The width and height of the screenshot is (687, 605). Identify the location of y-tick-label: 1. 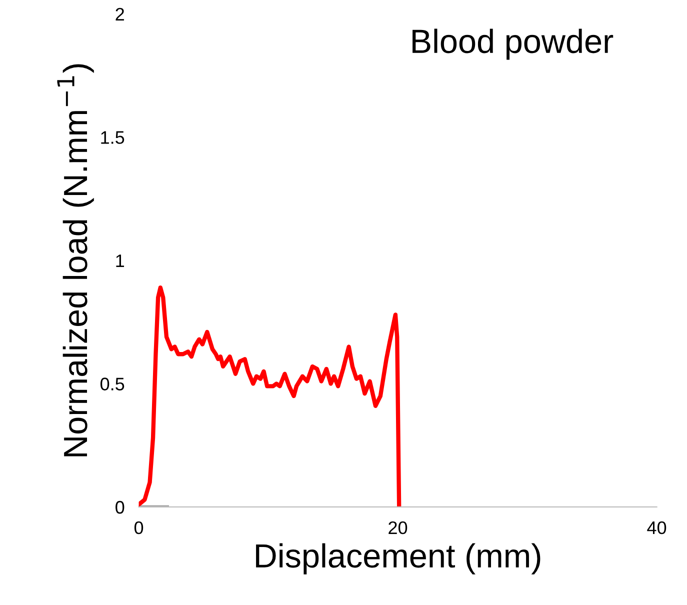
(120, 260).